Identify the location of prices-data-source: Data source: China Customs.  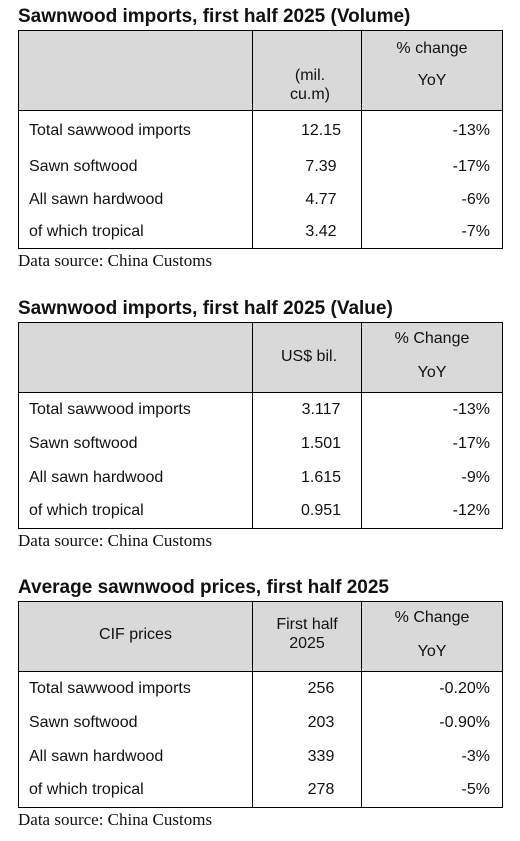
(115, 819).